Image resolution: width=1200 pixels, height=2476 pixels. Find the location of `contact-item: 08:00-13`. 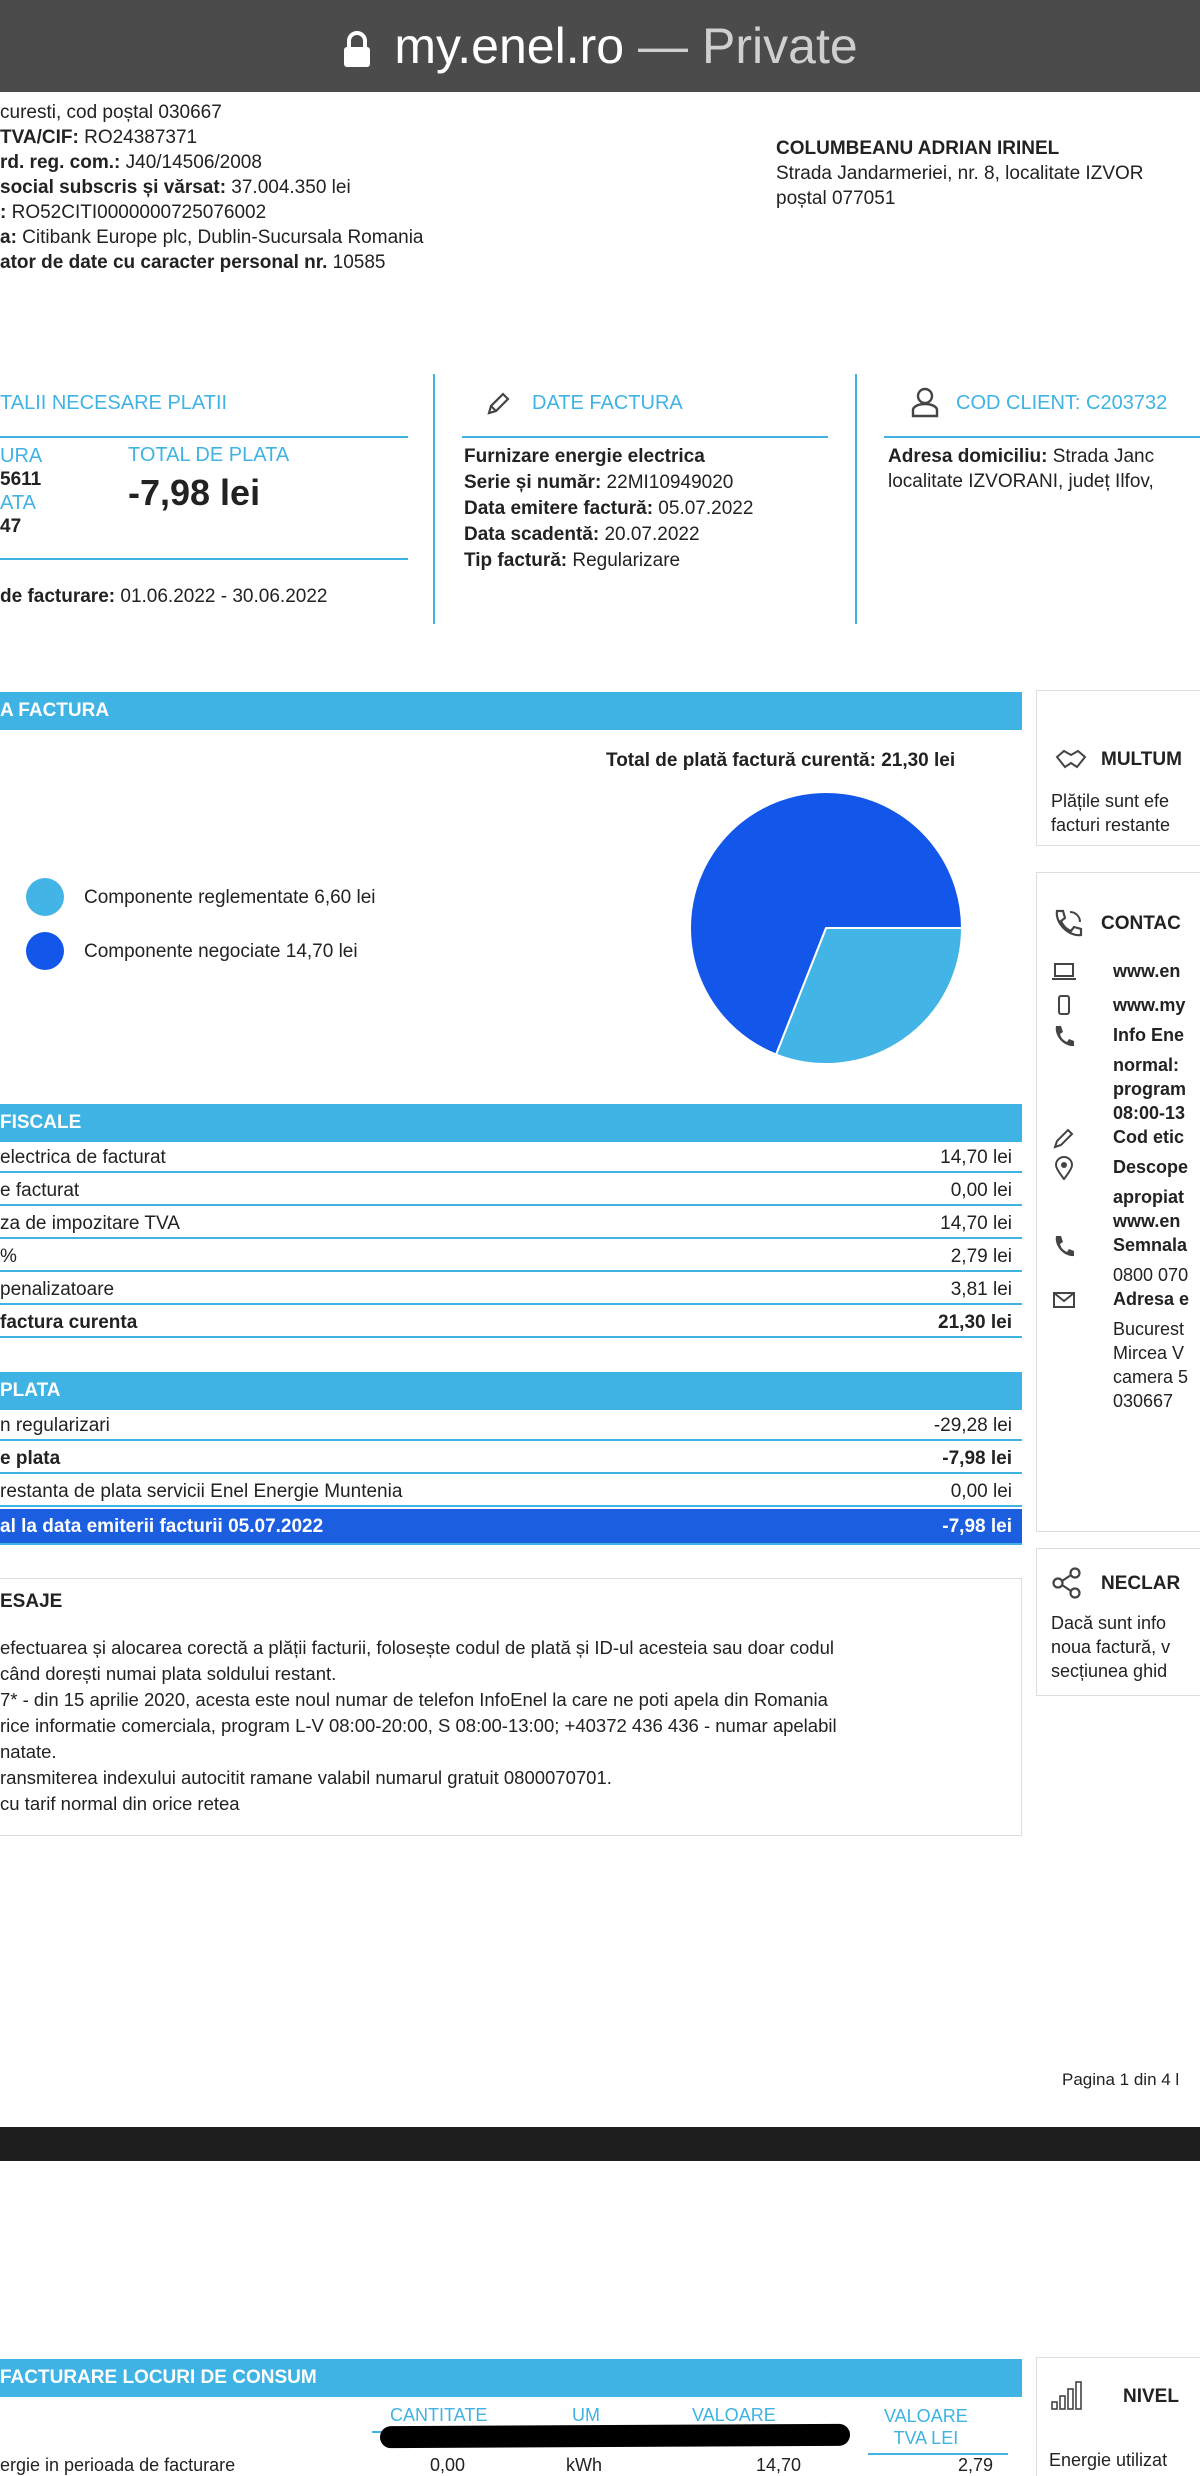

contact-item: 08:00-13 is located at coordinates (1118, 1113).